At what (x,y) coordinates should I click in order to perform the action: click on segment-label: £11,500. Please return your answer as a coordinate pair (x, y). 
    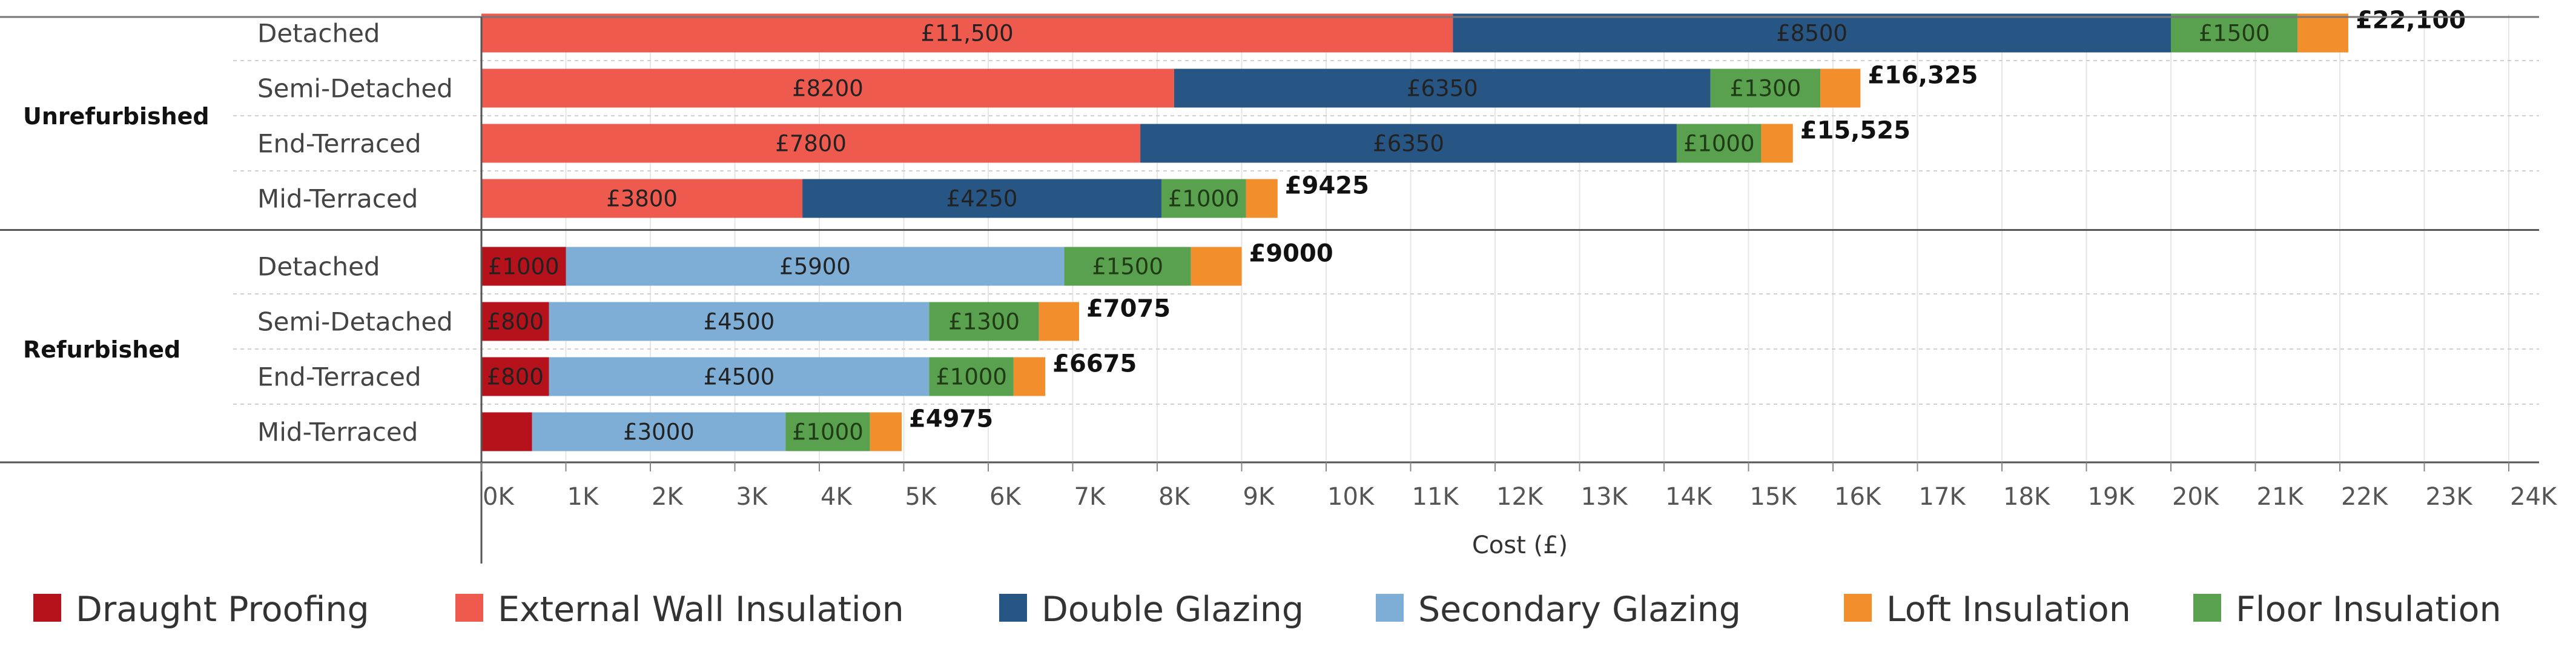
    Looking at the image, I should click on (967, 34).